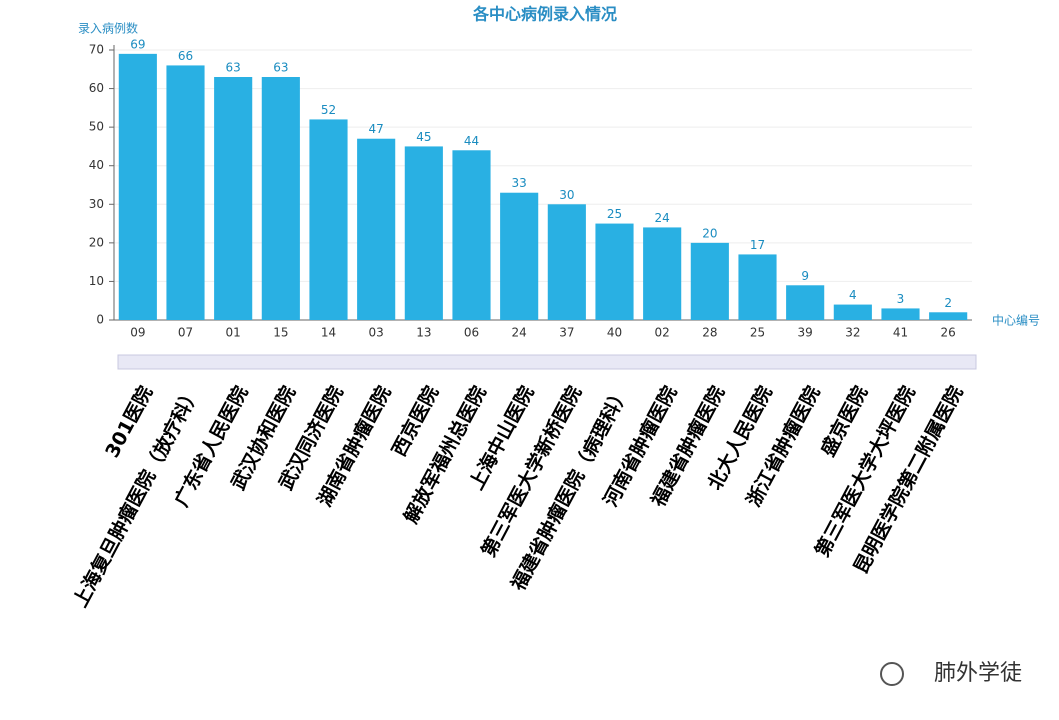 This screenshot has height=720, width=1059. Describe the element at coordinates (662, 333) in the screenshot. I see `x-tick-label: 02` at that location.